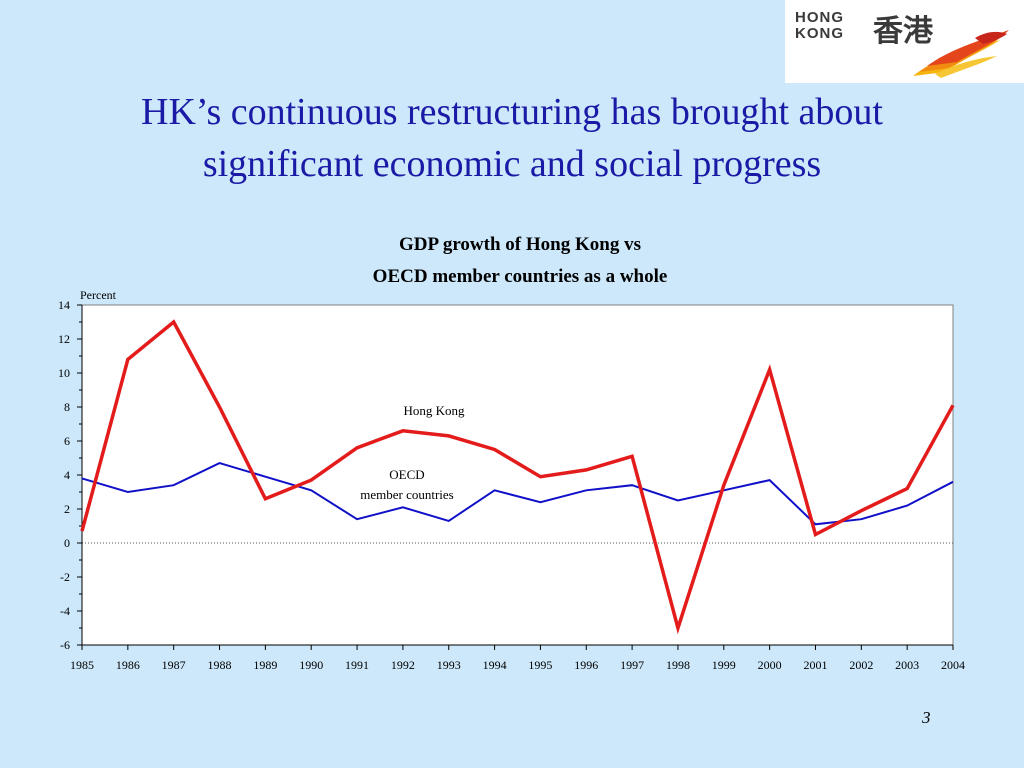 The image size is (1024, 768). I want to click on x-tick-label: 1985, so click(82, 665).